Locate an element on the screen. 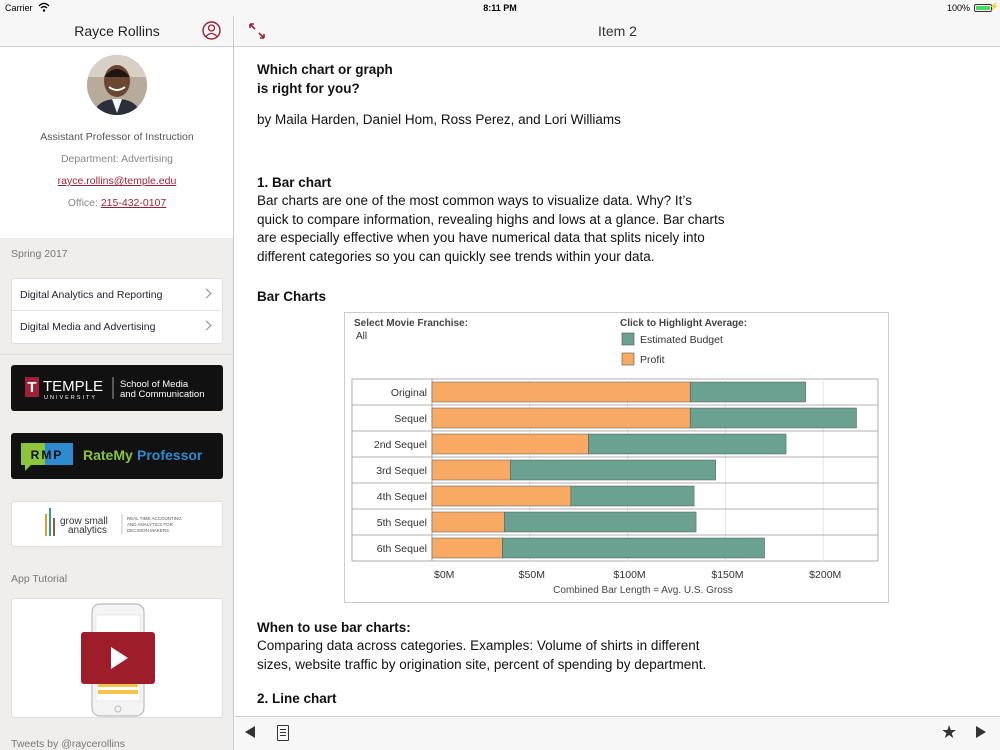  course-label: Digital Media and Advertising is located at coordinates (88, 327).